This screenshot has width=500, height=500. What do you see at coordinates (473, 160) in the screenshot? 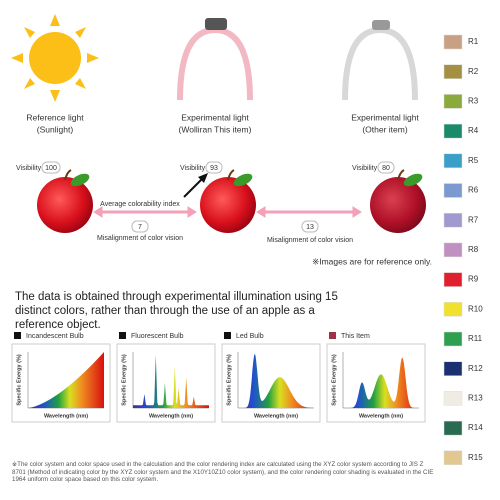
I see `swatch-label: R5` at bounding box center [473, 160].